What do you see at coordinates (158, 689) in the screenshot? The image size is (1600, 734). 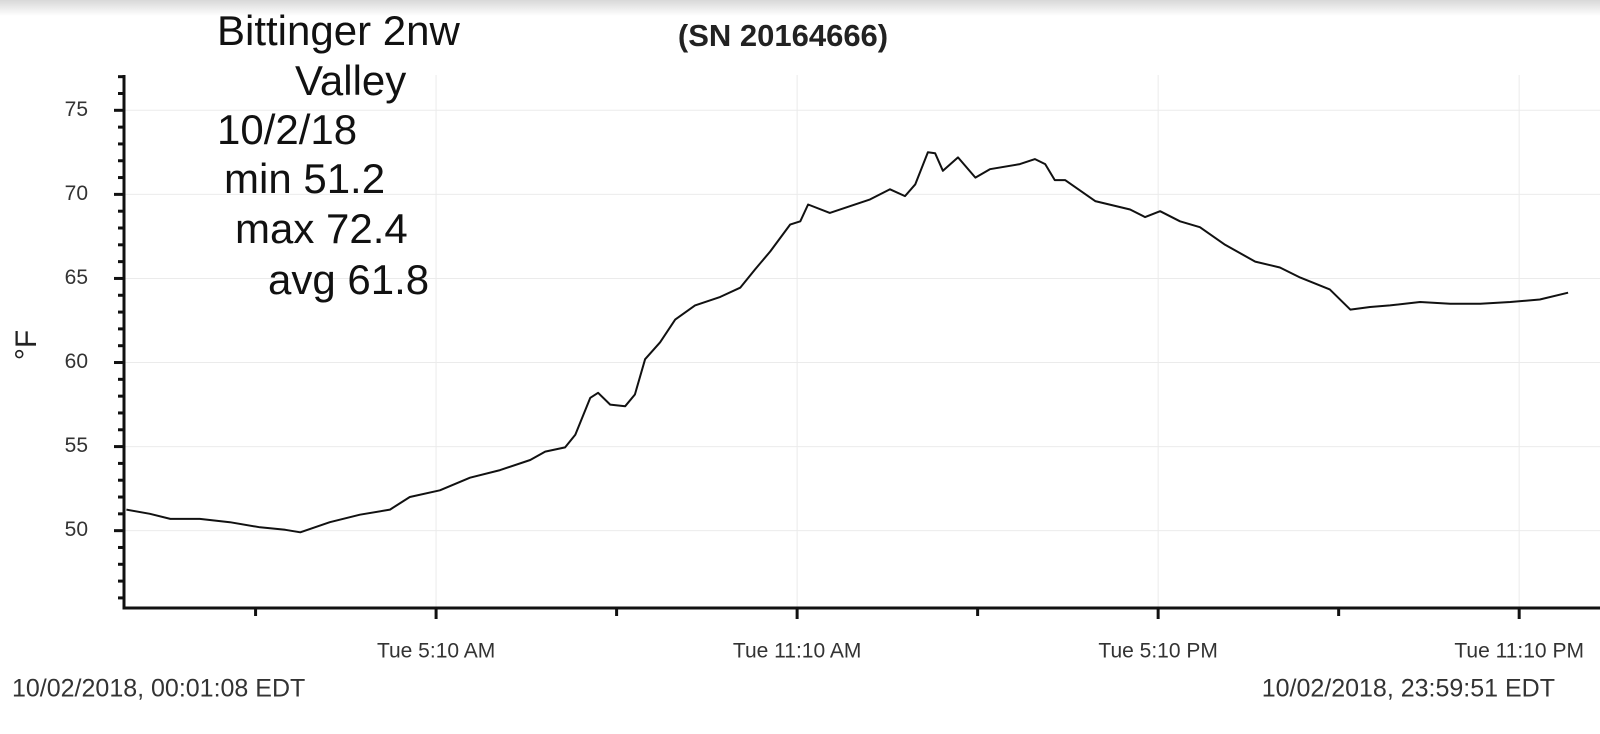 I see `start-time: 10/02/2018, 00:01:08 EDT` at bounding box center [158, 689].